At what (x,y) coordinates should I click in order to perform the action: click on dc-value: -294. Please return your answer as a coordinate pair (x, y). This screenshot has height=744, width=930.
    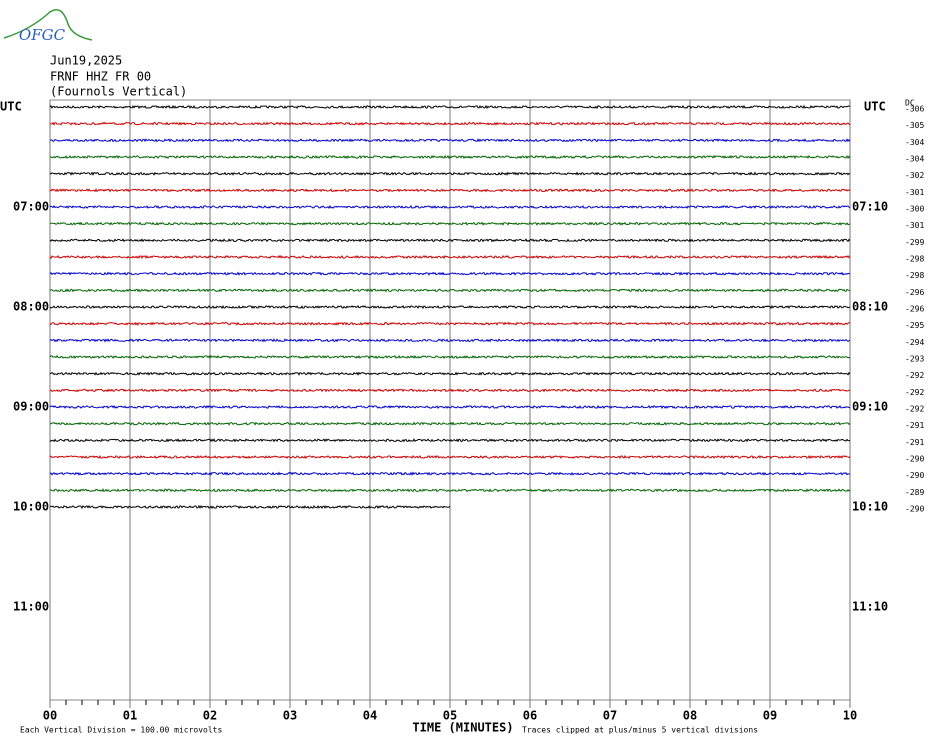
    Looking at the image, I should click on (914, 342).